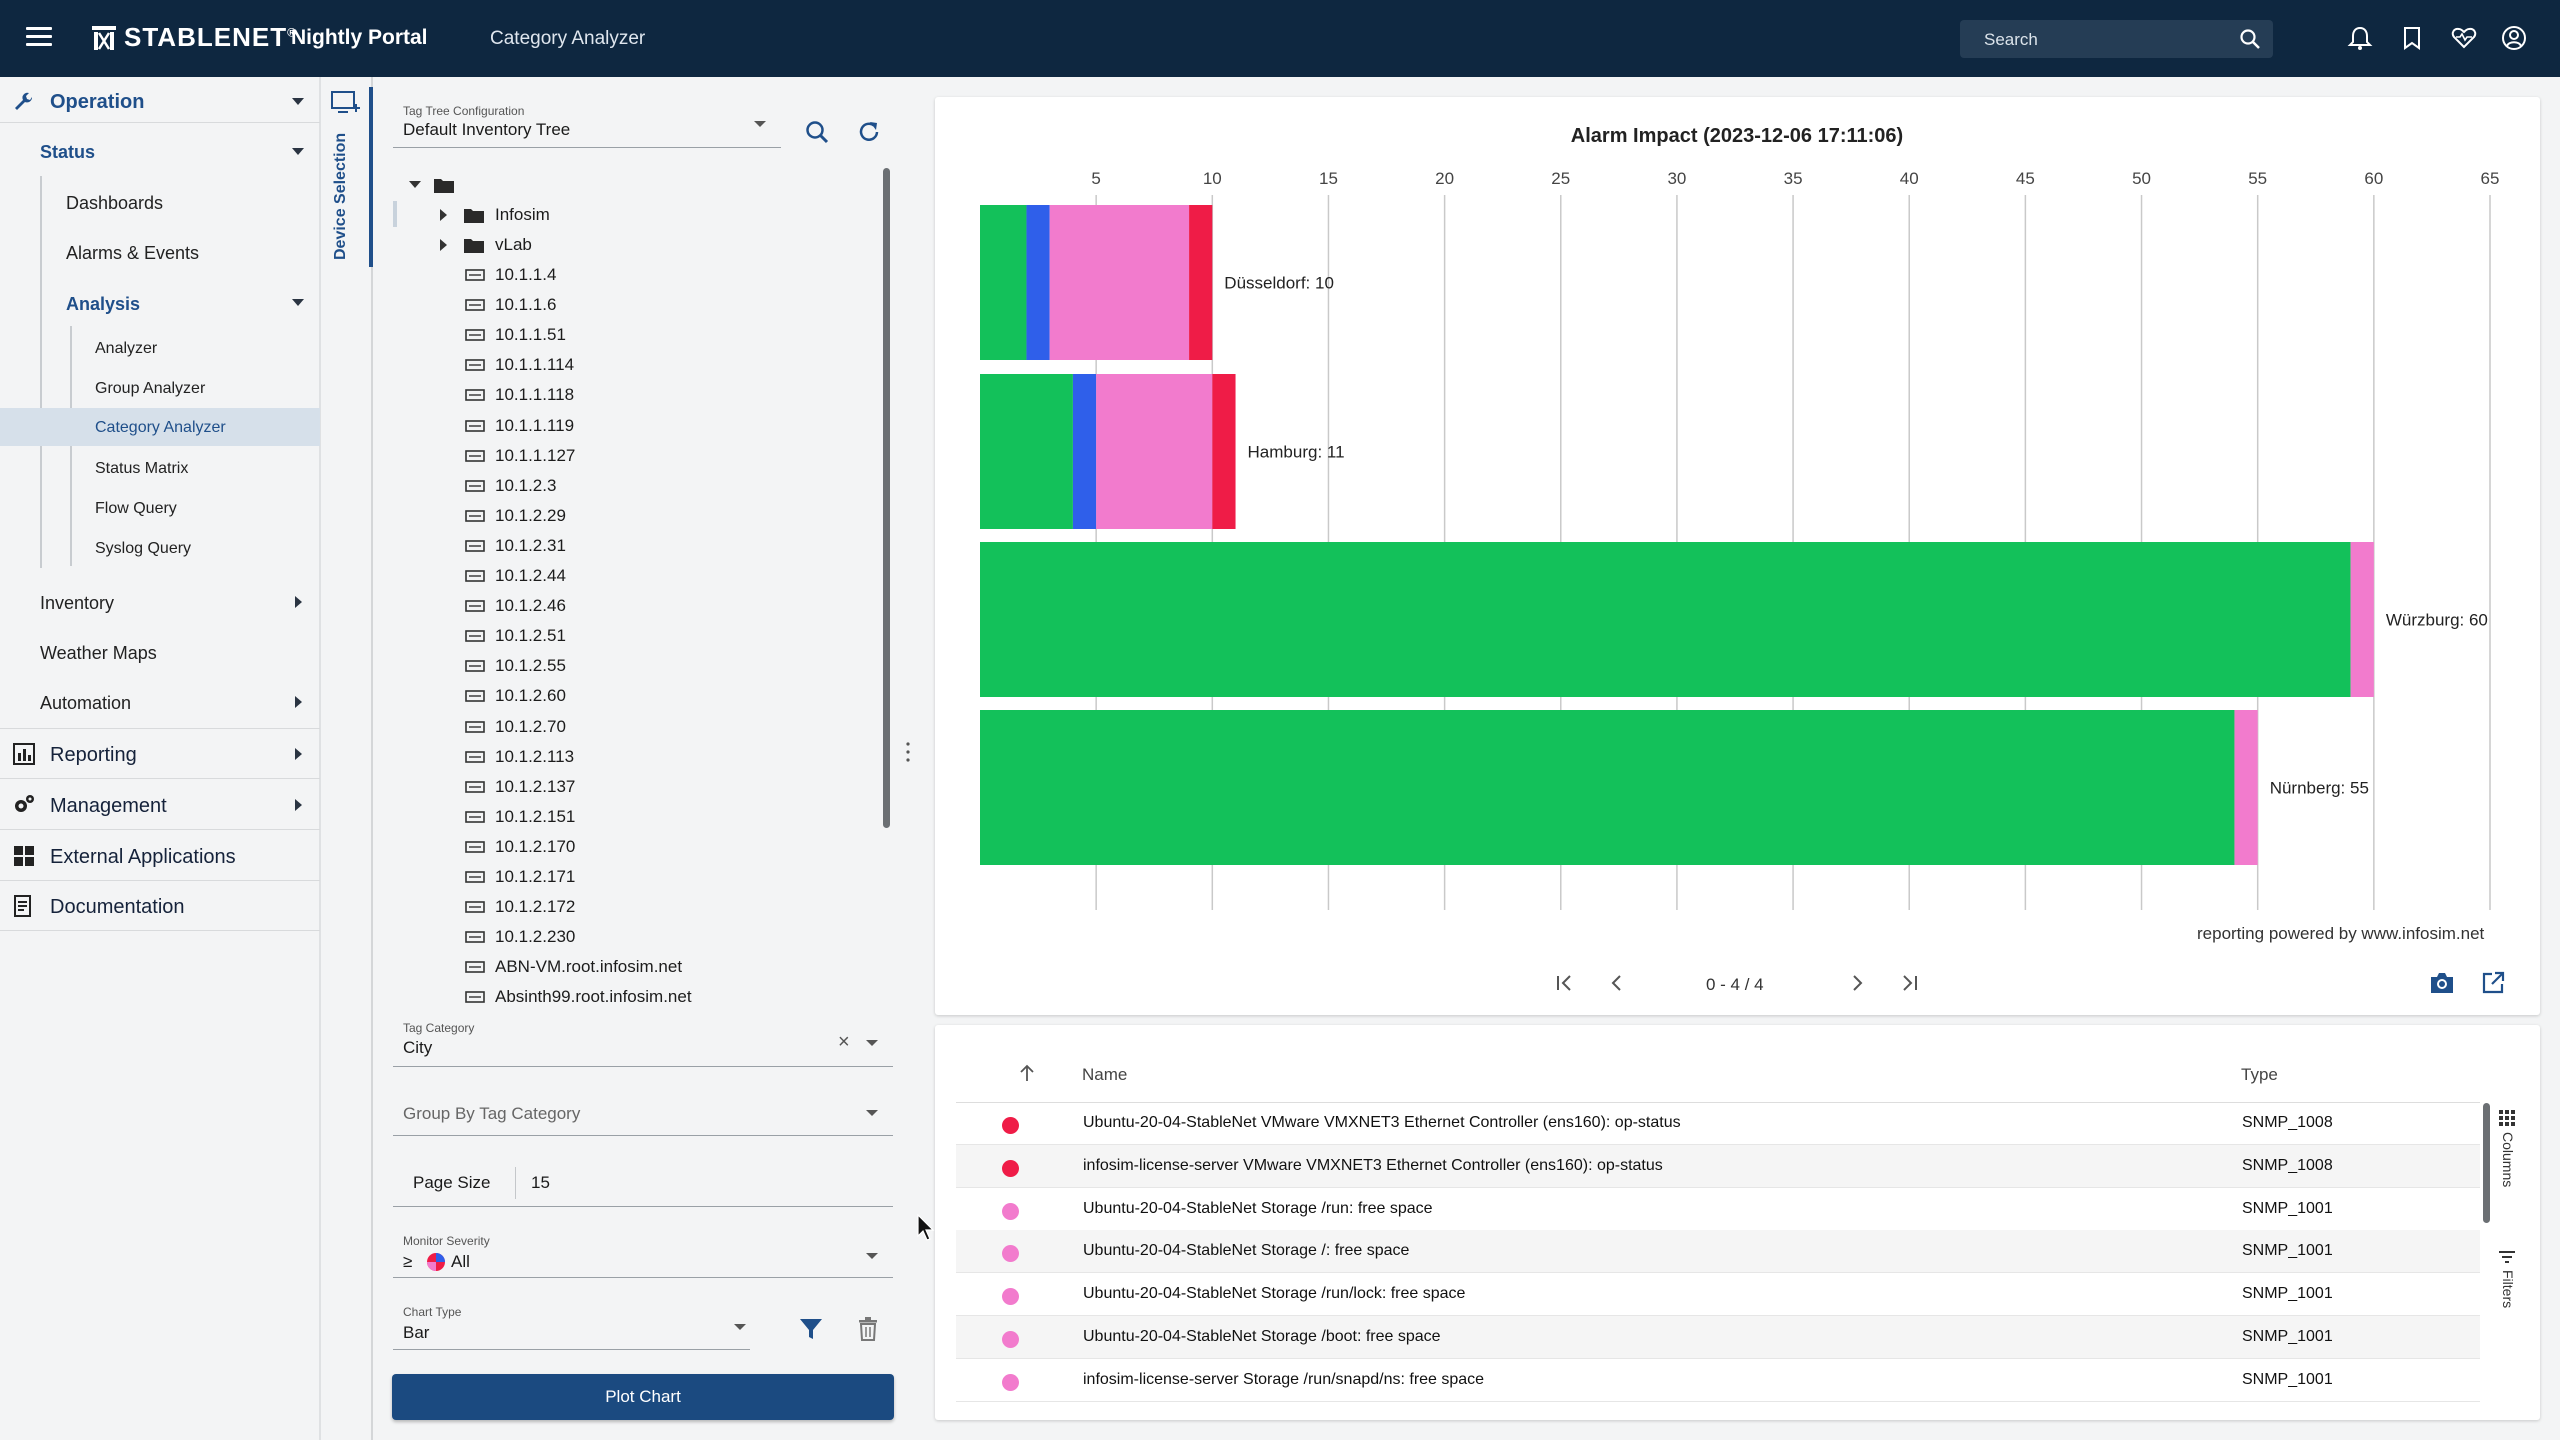  I want to click on device-selection-icon, so click(346, 104).